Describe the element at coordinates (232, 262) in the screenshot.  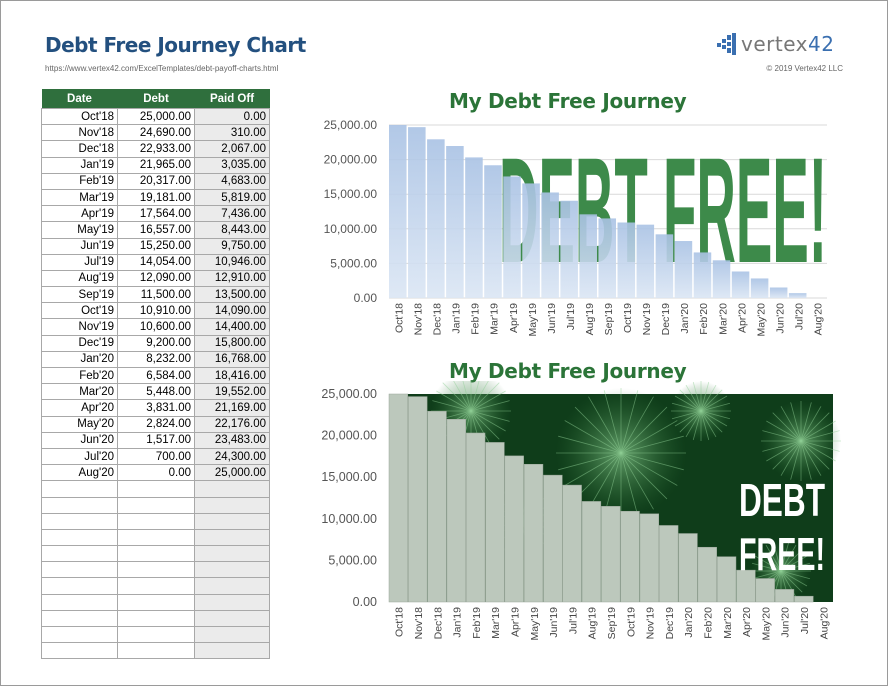
I see `cell-paid-off: 10,946.00` at that location.